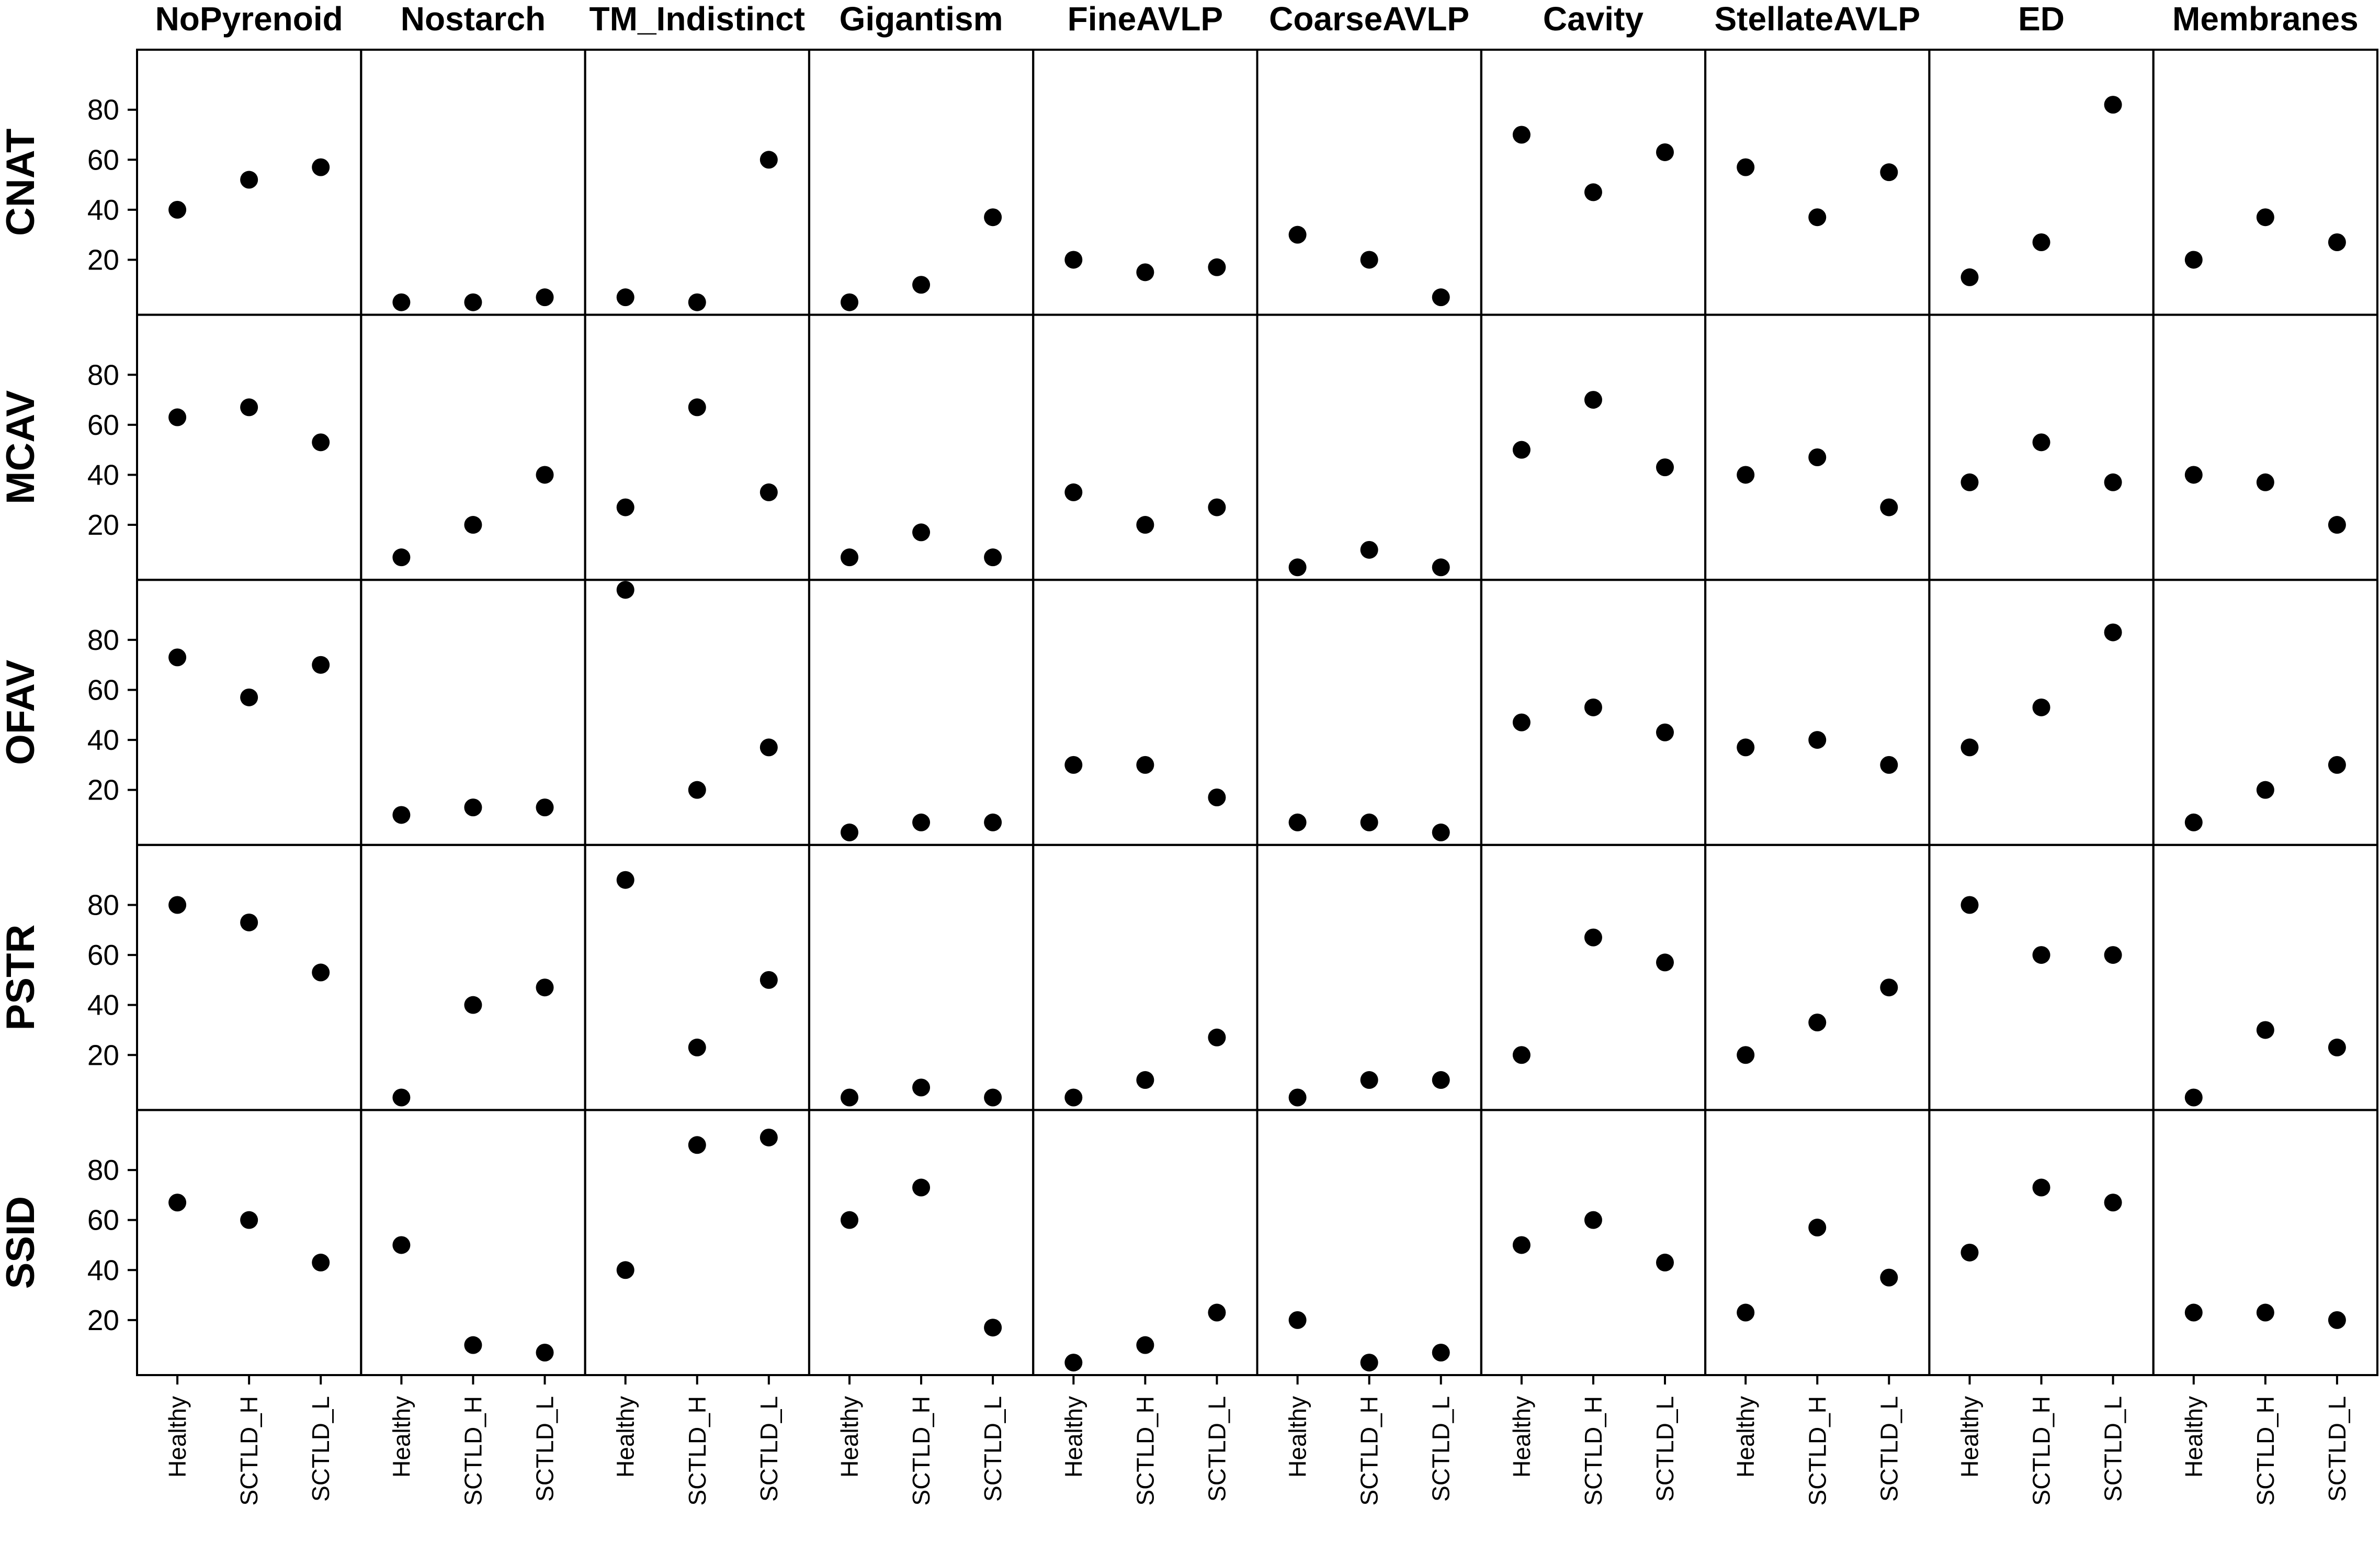 Image resolution: width=2380 pixels, height=1542 pixels. What do you see at coordinates (2266, 19) in the screenshot?
I see `column-title: Membranes` at bounding box center [2266, 19].